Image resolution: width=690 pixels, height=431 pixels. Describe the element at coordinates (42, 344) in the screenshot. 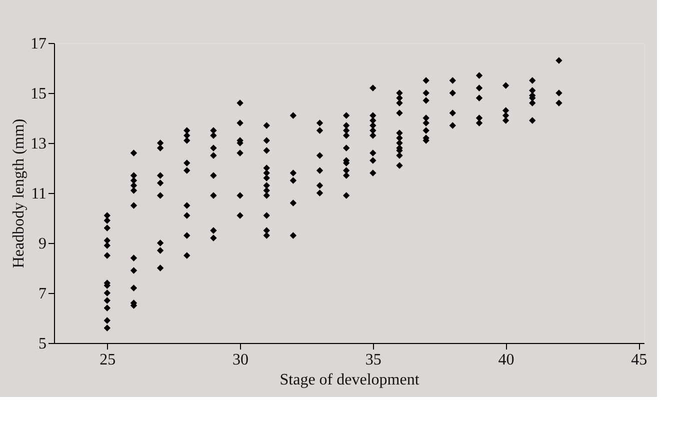

I see `y-tick-label: 5` at that location.